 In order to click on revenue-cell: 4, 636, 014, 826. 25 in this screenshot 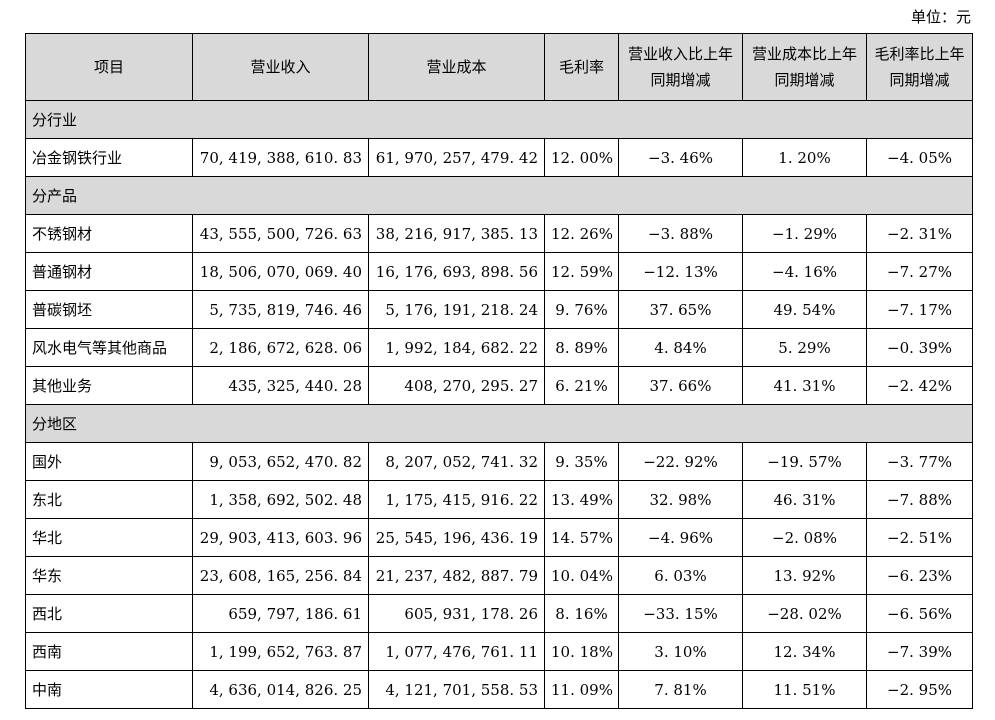, I will do `click(280, 689)`.